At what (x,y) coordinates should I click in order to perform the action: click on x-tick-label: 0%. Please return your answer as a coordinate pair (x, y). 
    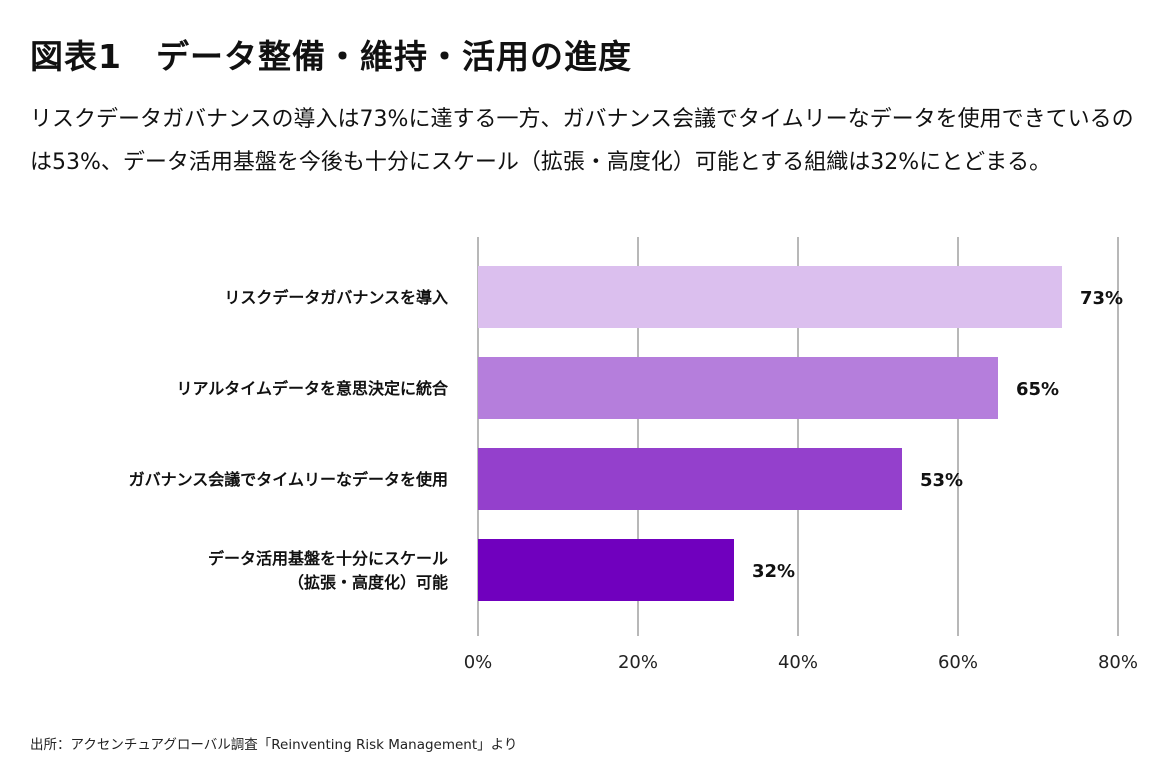
    Looking at the image, I should click on (478, 662).